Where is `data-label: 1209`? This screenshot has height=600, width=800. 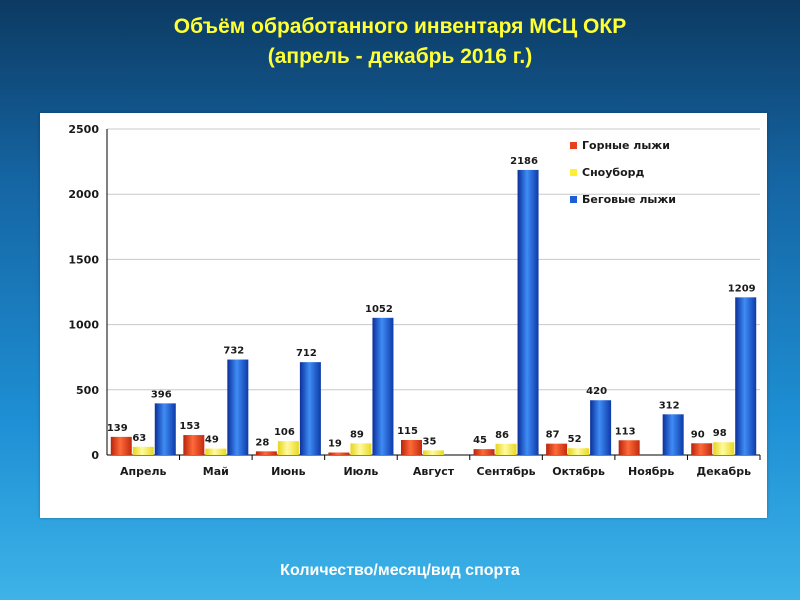 data-label: 1209 is located at coordinates (742, 288).